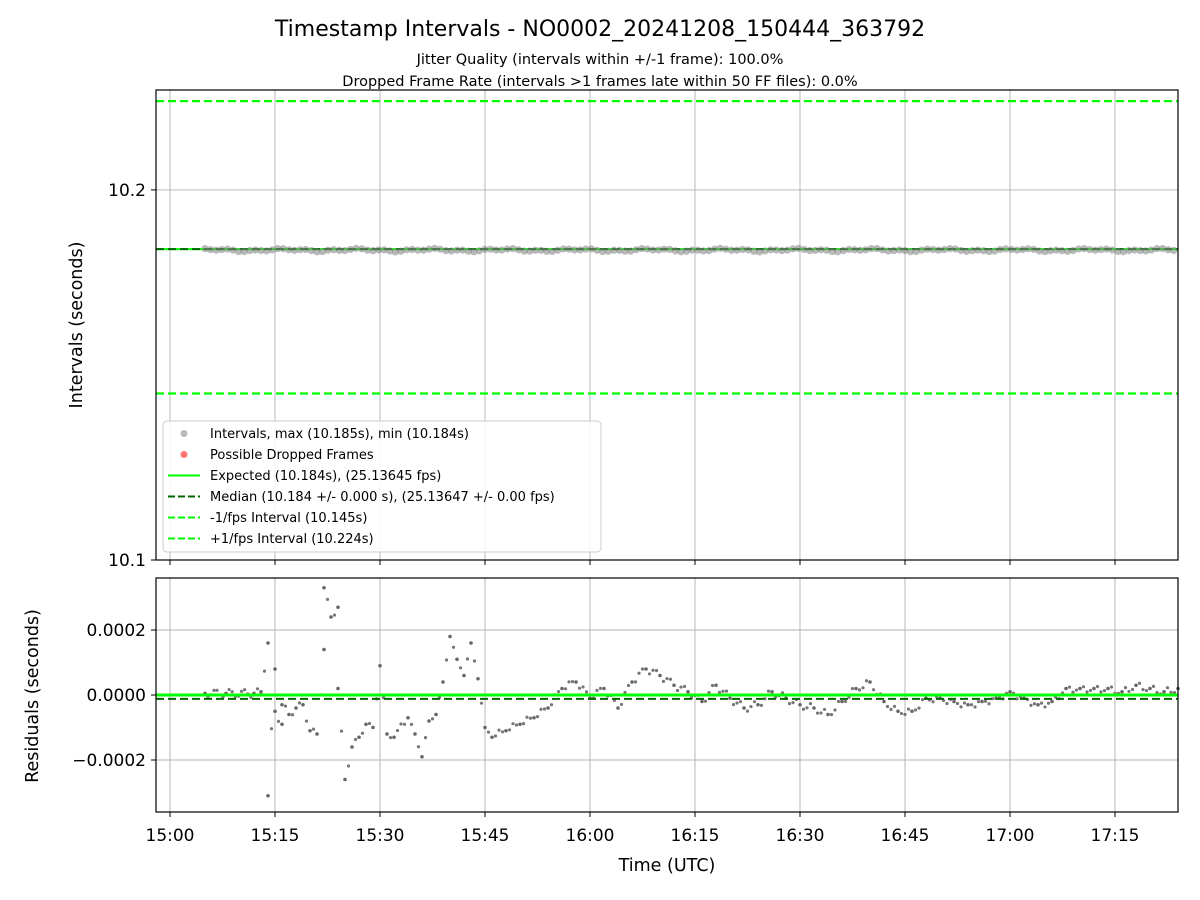 The image size is (1200, 900). I want to click on residuals-reference-lines, so click(667, 696).